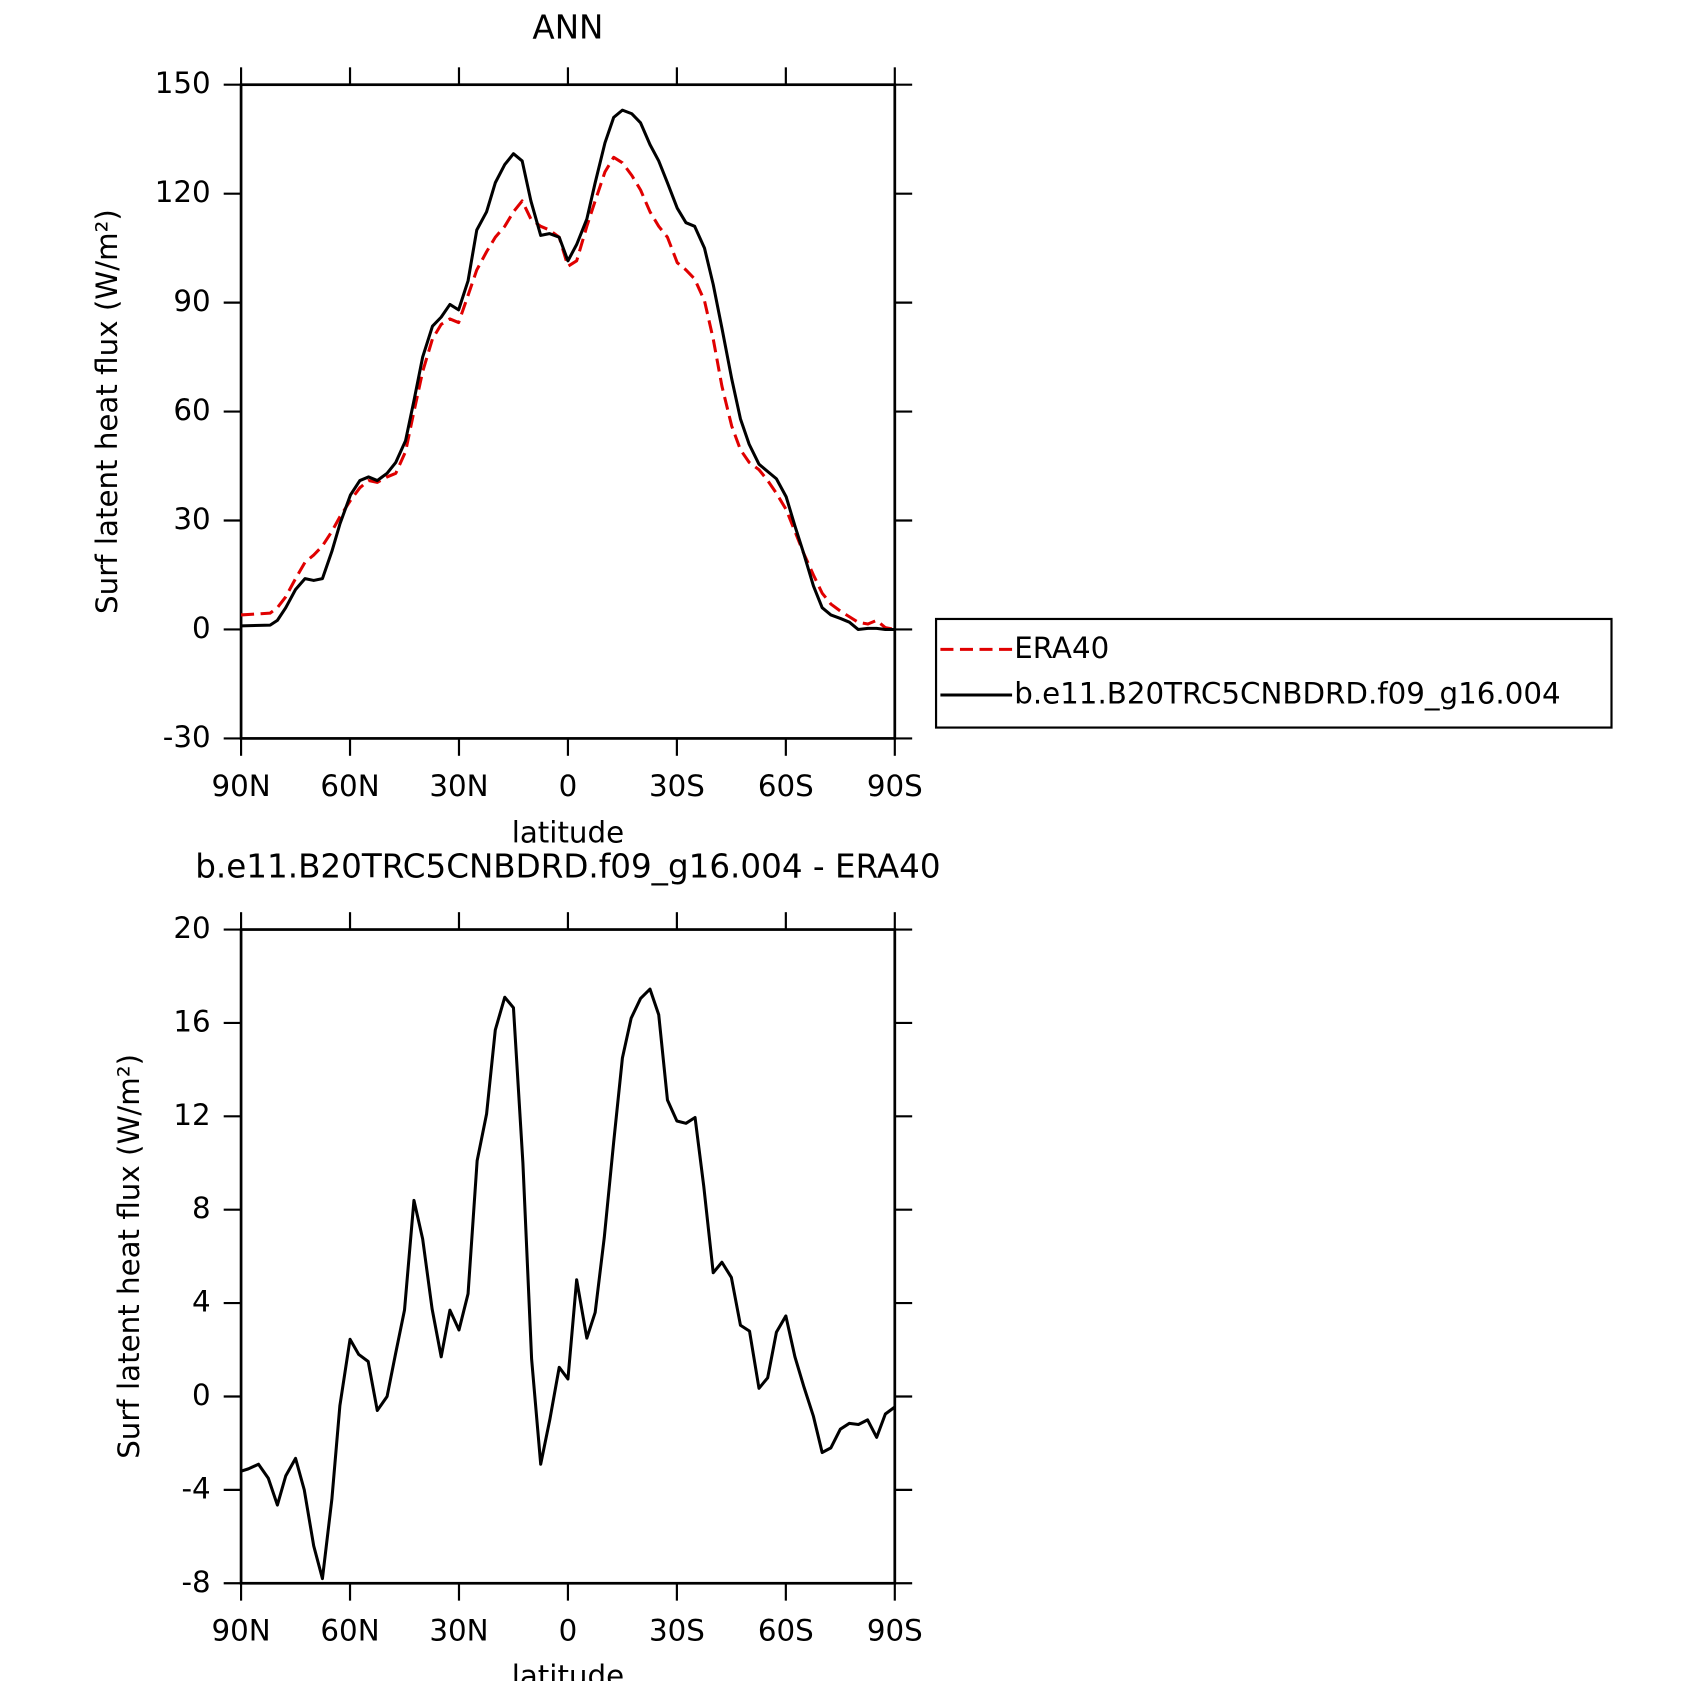 The height and width of the screenshot is (1681, 1681). What do you see at coordinates (567, 27) in the screenshot?
I see `chart-title: ANN` at bounding box center [567, 27].